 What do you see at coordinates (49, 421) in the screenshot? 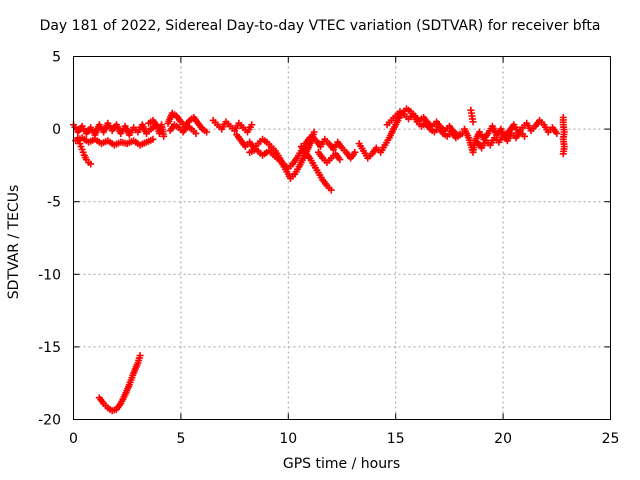
I see `y-tick-label: -20` at bounding box center [49, 421].